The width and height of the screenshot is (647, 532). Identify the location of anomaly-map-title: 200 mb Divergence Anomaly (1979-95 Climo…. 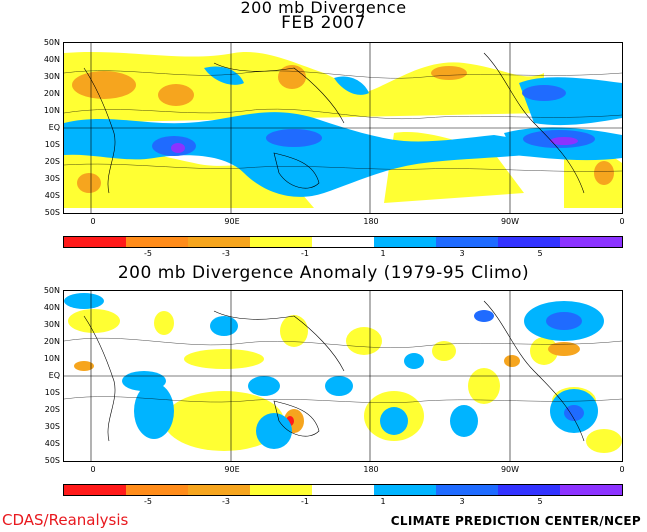
(323, 273).